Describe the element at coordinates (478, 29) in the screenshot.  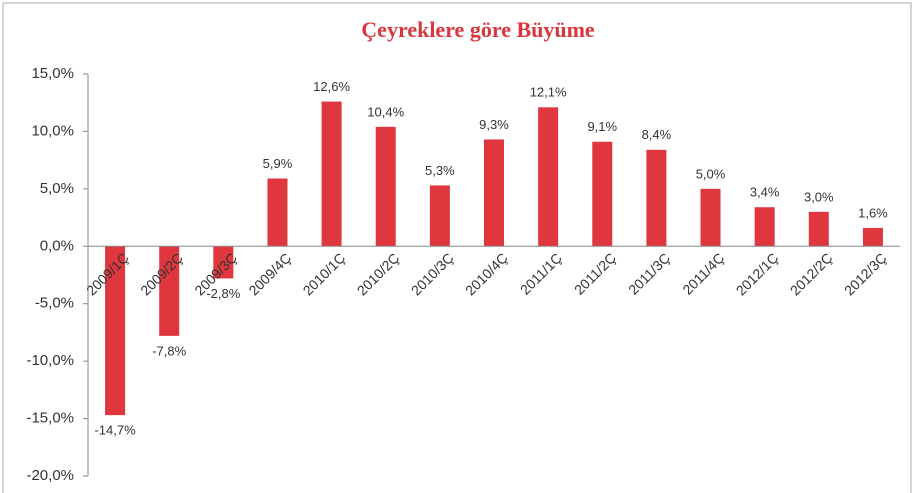
I see `chart-title: Çeyreklere göre Büyüme` at that location.